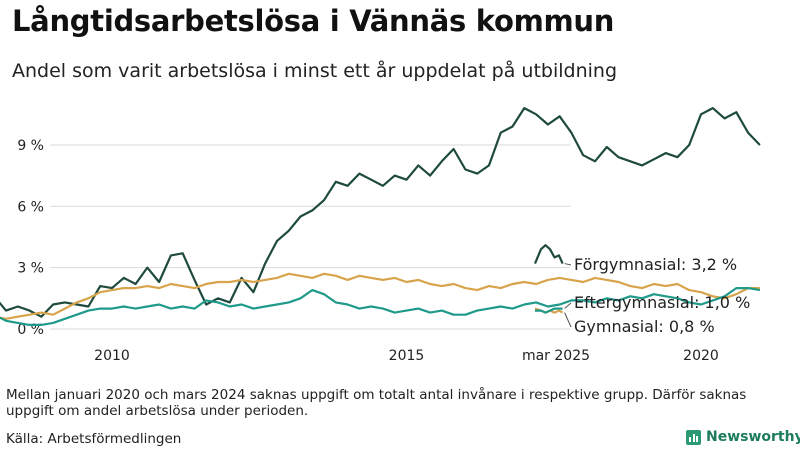  Describe the element at coordinates (549, 310) in the screenshot. I see `series-line-recent-eftergymnasial` at that location.